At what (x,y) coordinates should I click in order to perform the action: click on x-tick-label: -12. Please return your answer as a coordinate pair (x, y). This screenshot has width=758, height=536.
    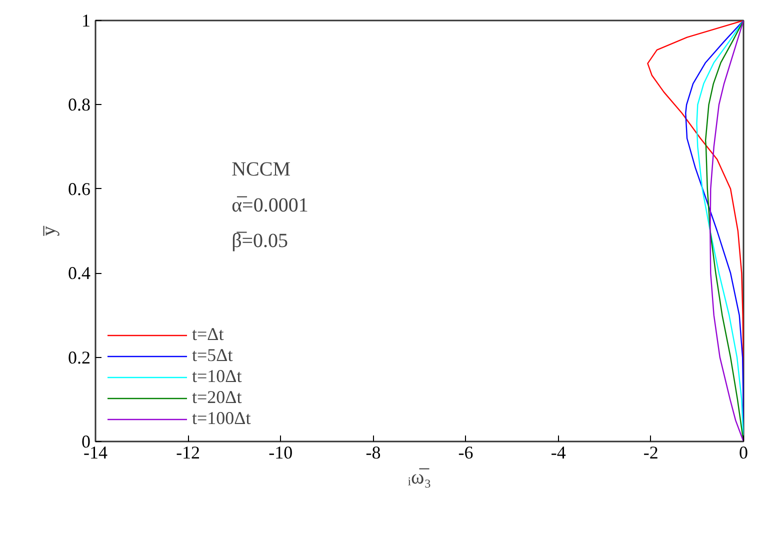
    Looking at the image, I should click on (188, 452).